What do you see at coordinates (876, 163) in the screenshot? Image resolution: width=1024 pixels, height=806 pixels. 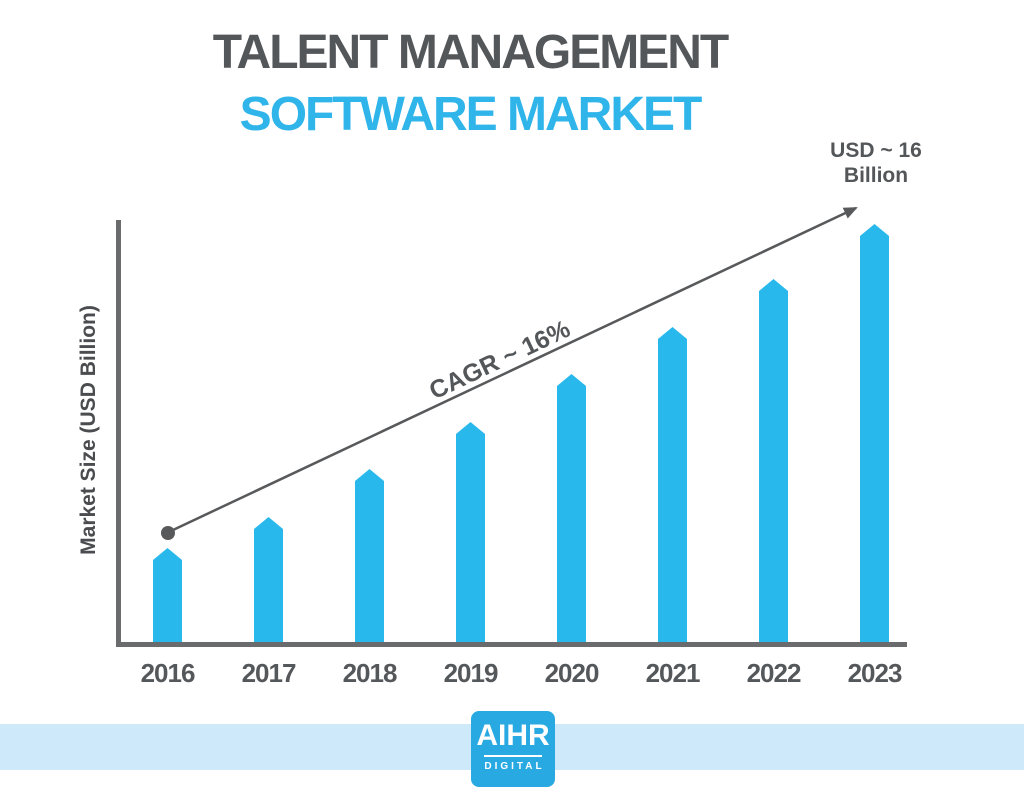 I see `endpoint-annotation: USD ~ 16 Billion` at bounding box center [876, 163].